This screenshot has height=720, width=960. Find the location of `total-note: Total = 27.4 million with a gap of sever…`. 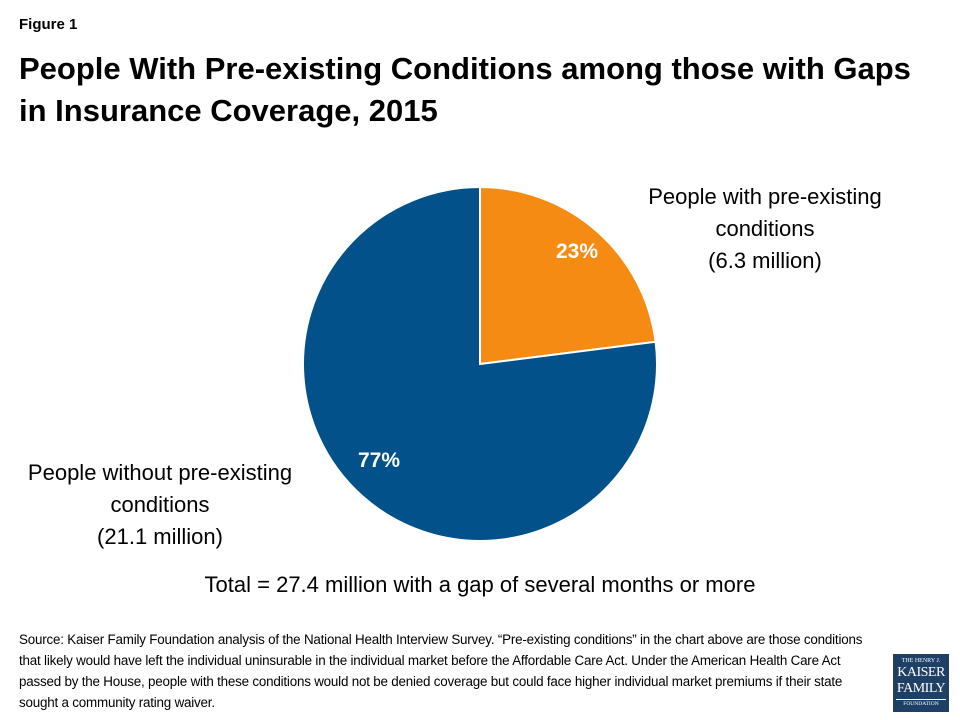

total-note: Total = 27.4 million with a gap of sever… is located at coordinates (480, 584).